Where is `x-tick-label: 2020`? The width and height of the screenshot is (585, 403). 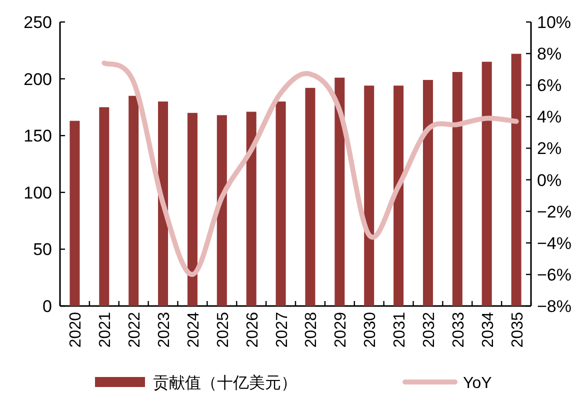
x-tick-label: 2020 is located at coordinates (76, 330).